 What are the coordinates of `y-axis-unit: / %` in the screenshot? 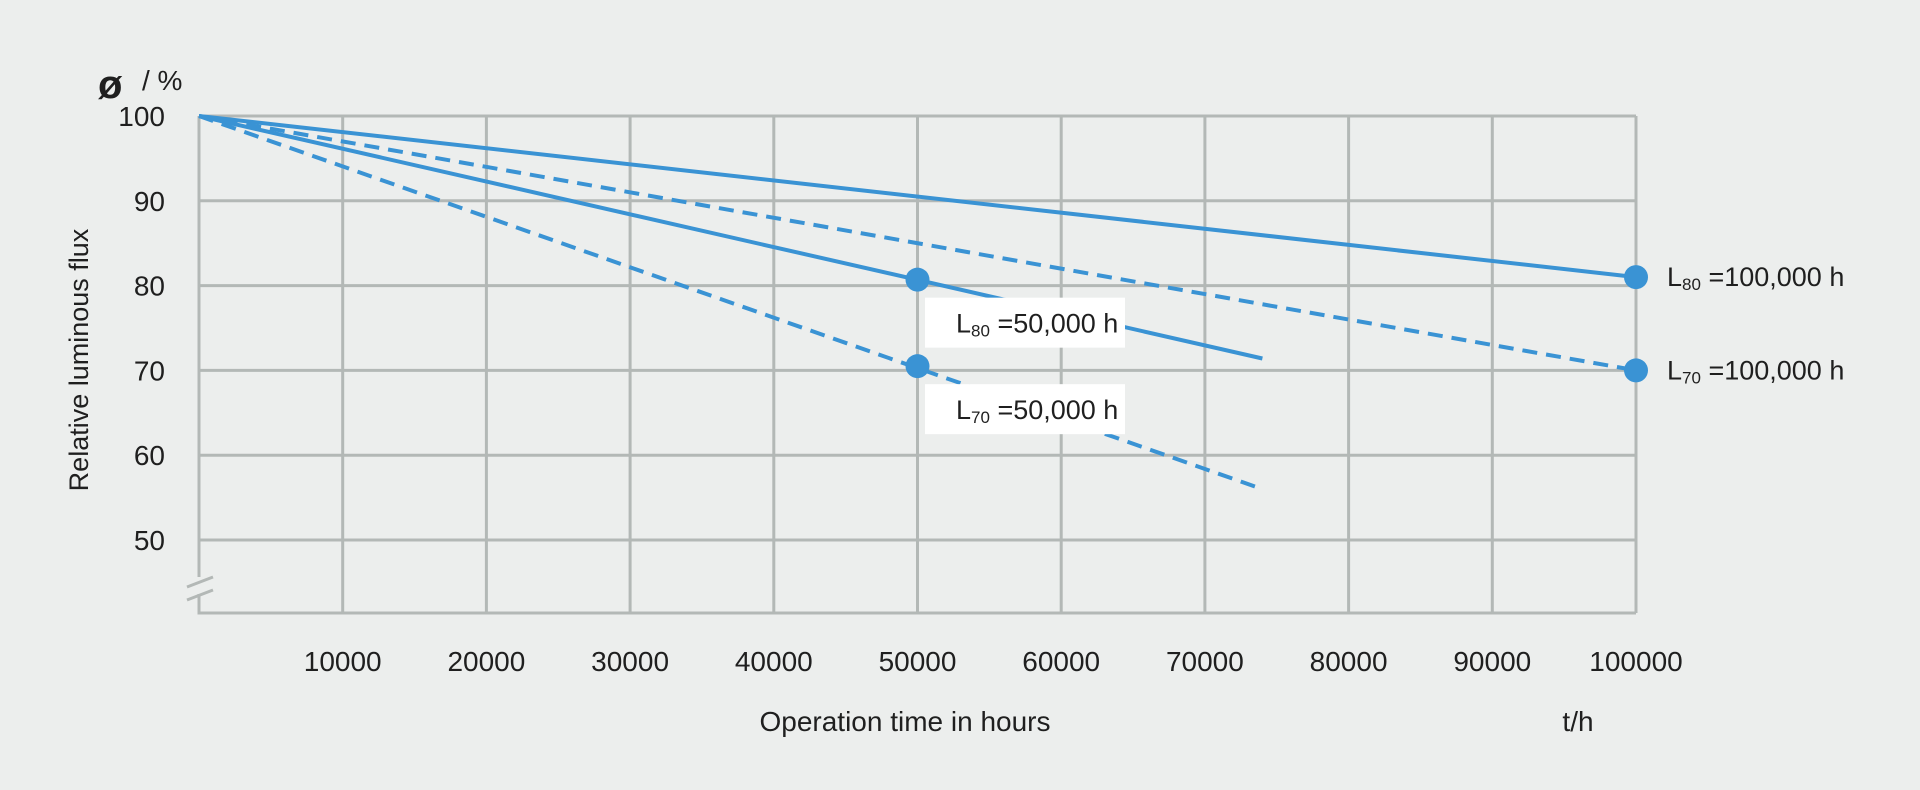 It's located at (162, 80).